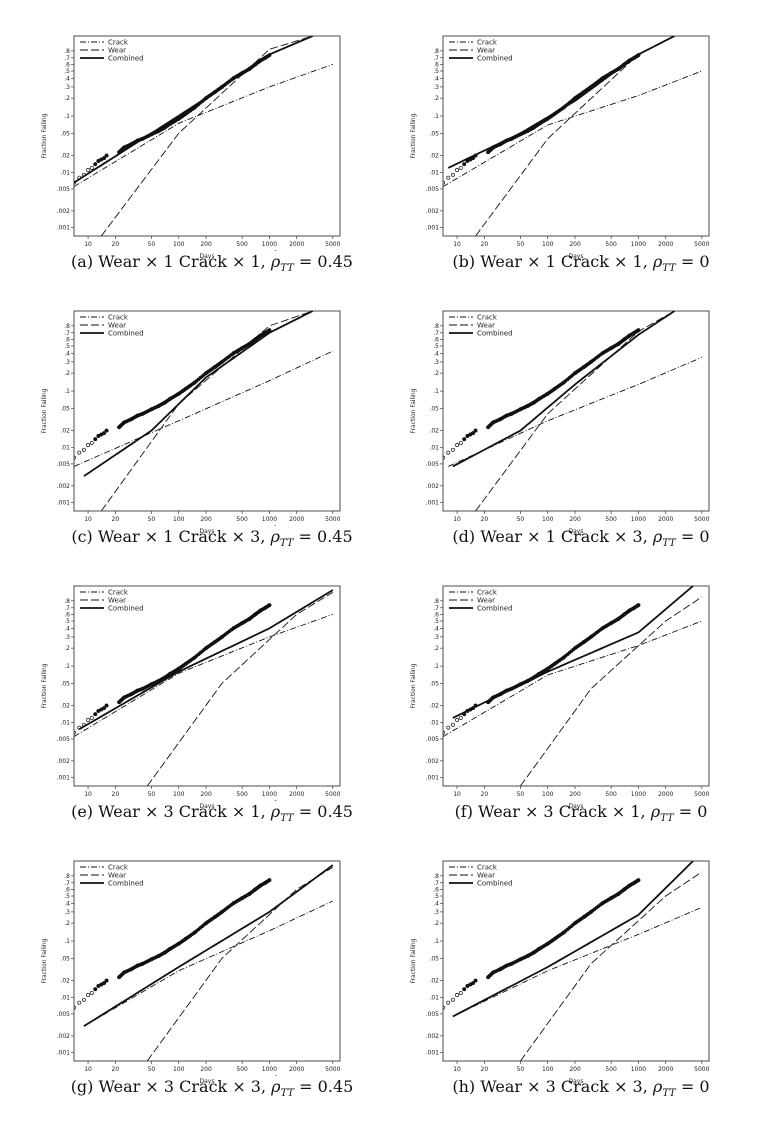 The image size is (779, 1129). What do you see at coordinates (576, 806) in the screenshot?
I see `x-axis-label: Days` at bounding box center [576, 806].